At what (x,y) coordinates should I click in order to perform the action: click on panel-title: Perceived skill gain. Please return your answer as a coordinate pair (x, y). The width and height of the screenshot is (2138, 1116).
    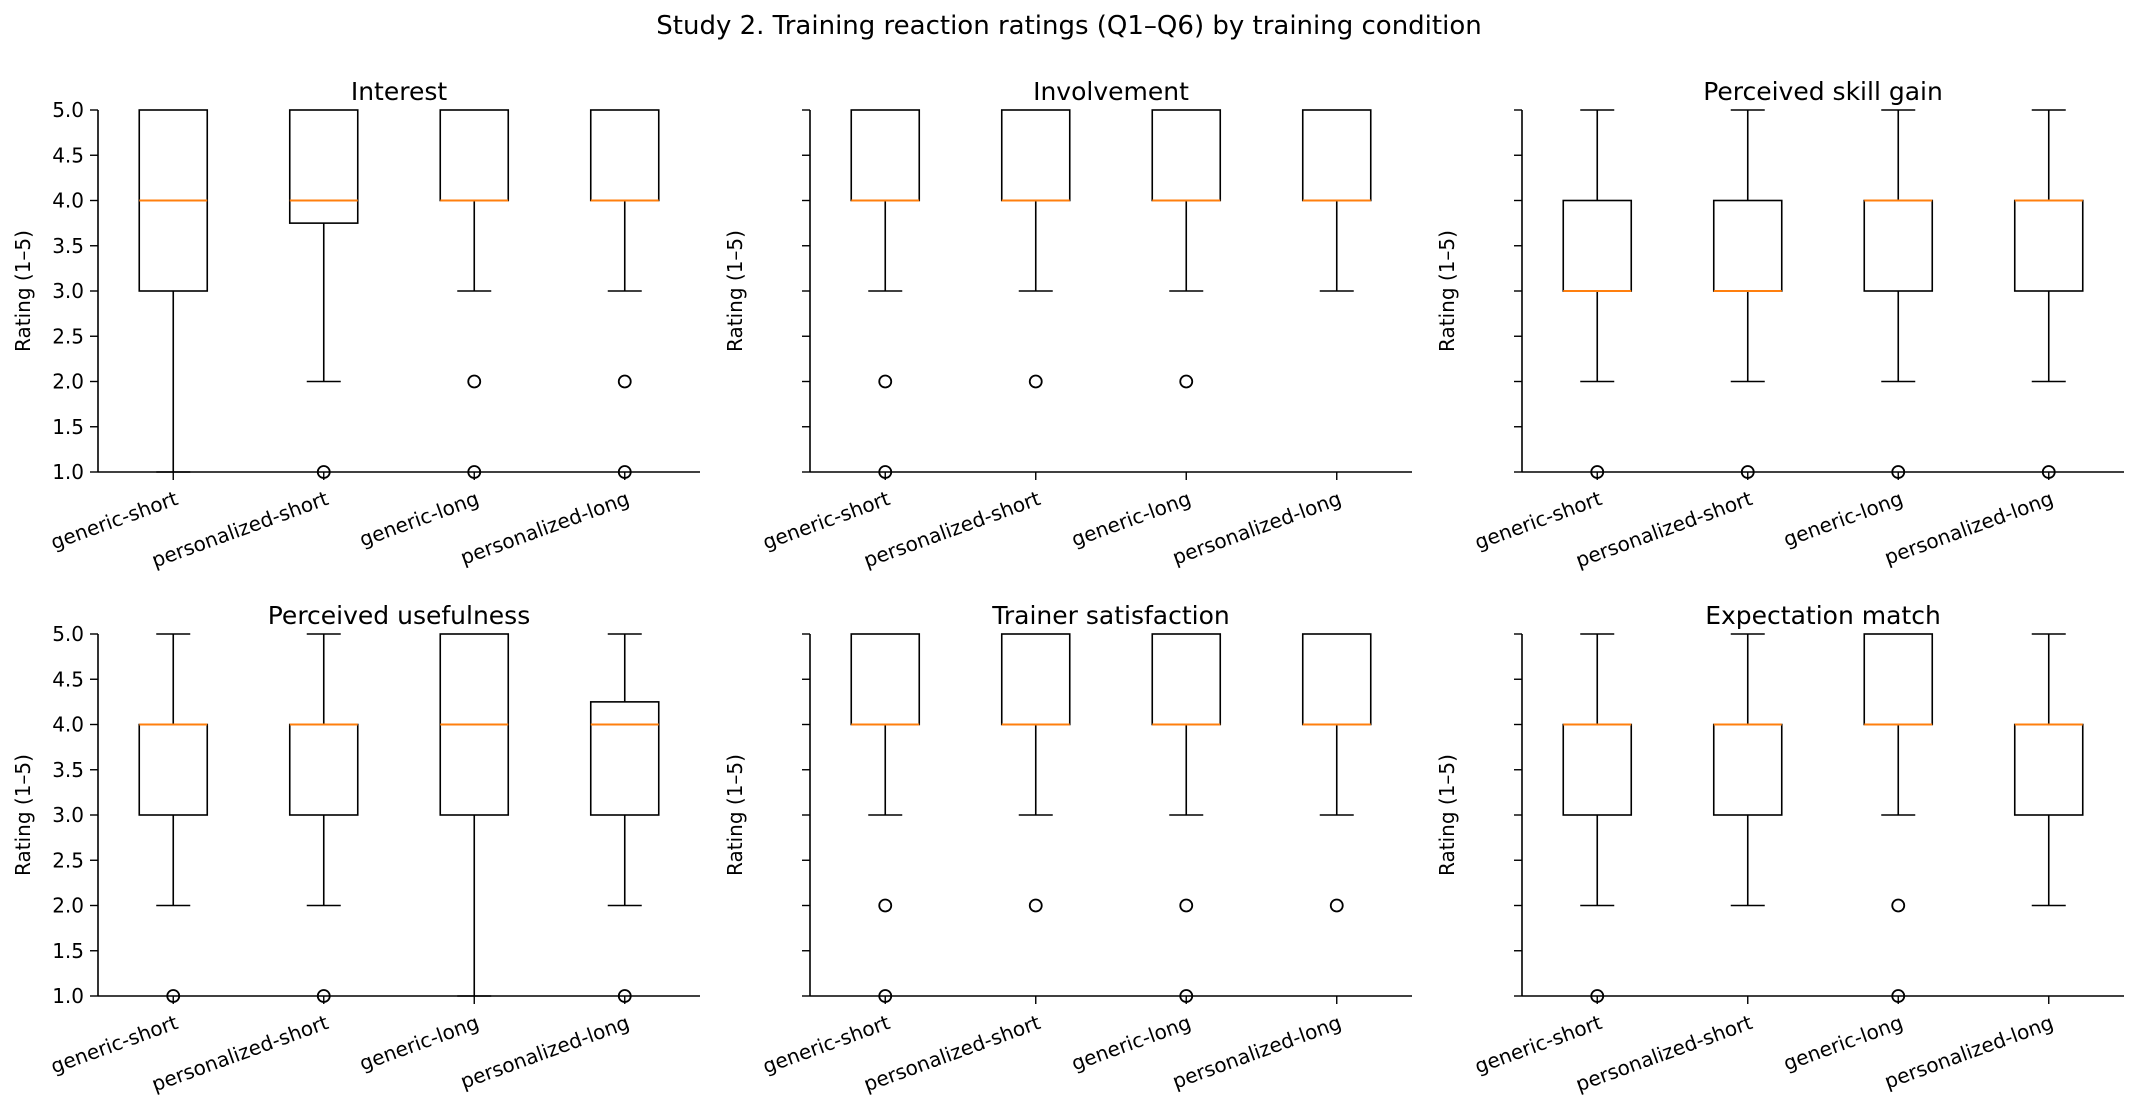
    Looking at the image, I should click on (1823, 91).